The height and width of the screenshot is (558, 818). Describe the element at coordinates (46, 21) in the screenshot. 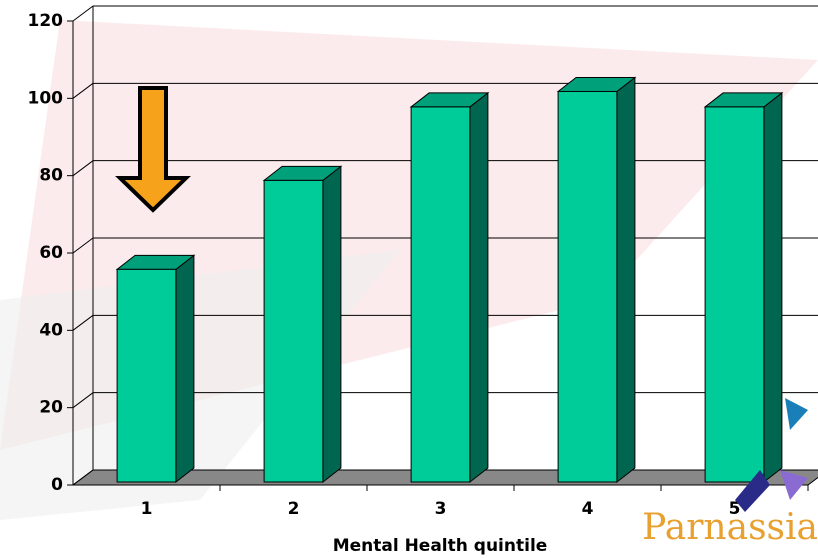

I see `y-tick-label: 120` at that location.